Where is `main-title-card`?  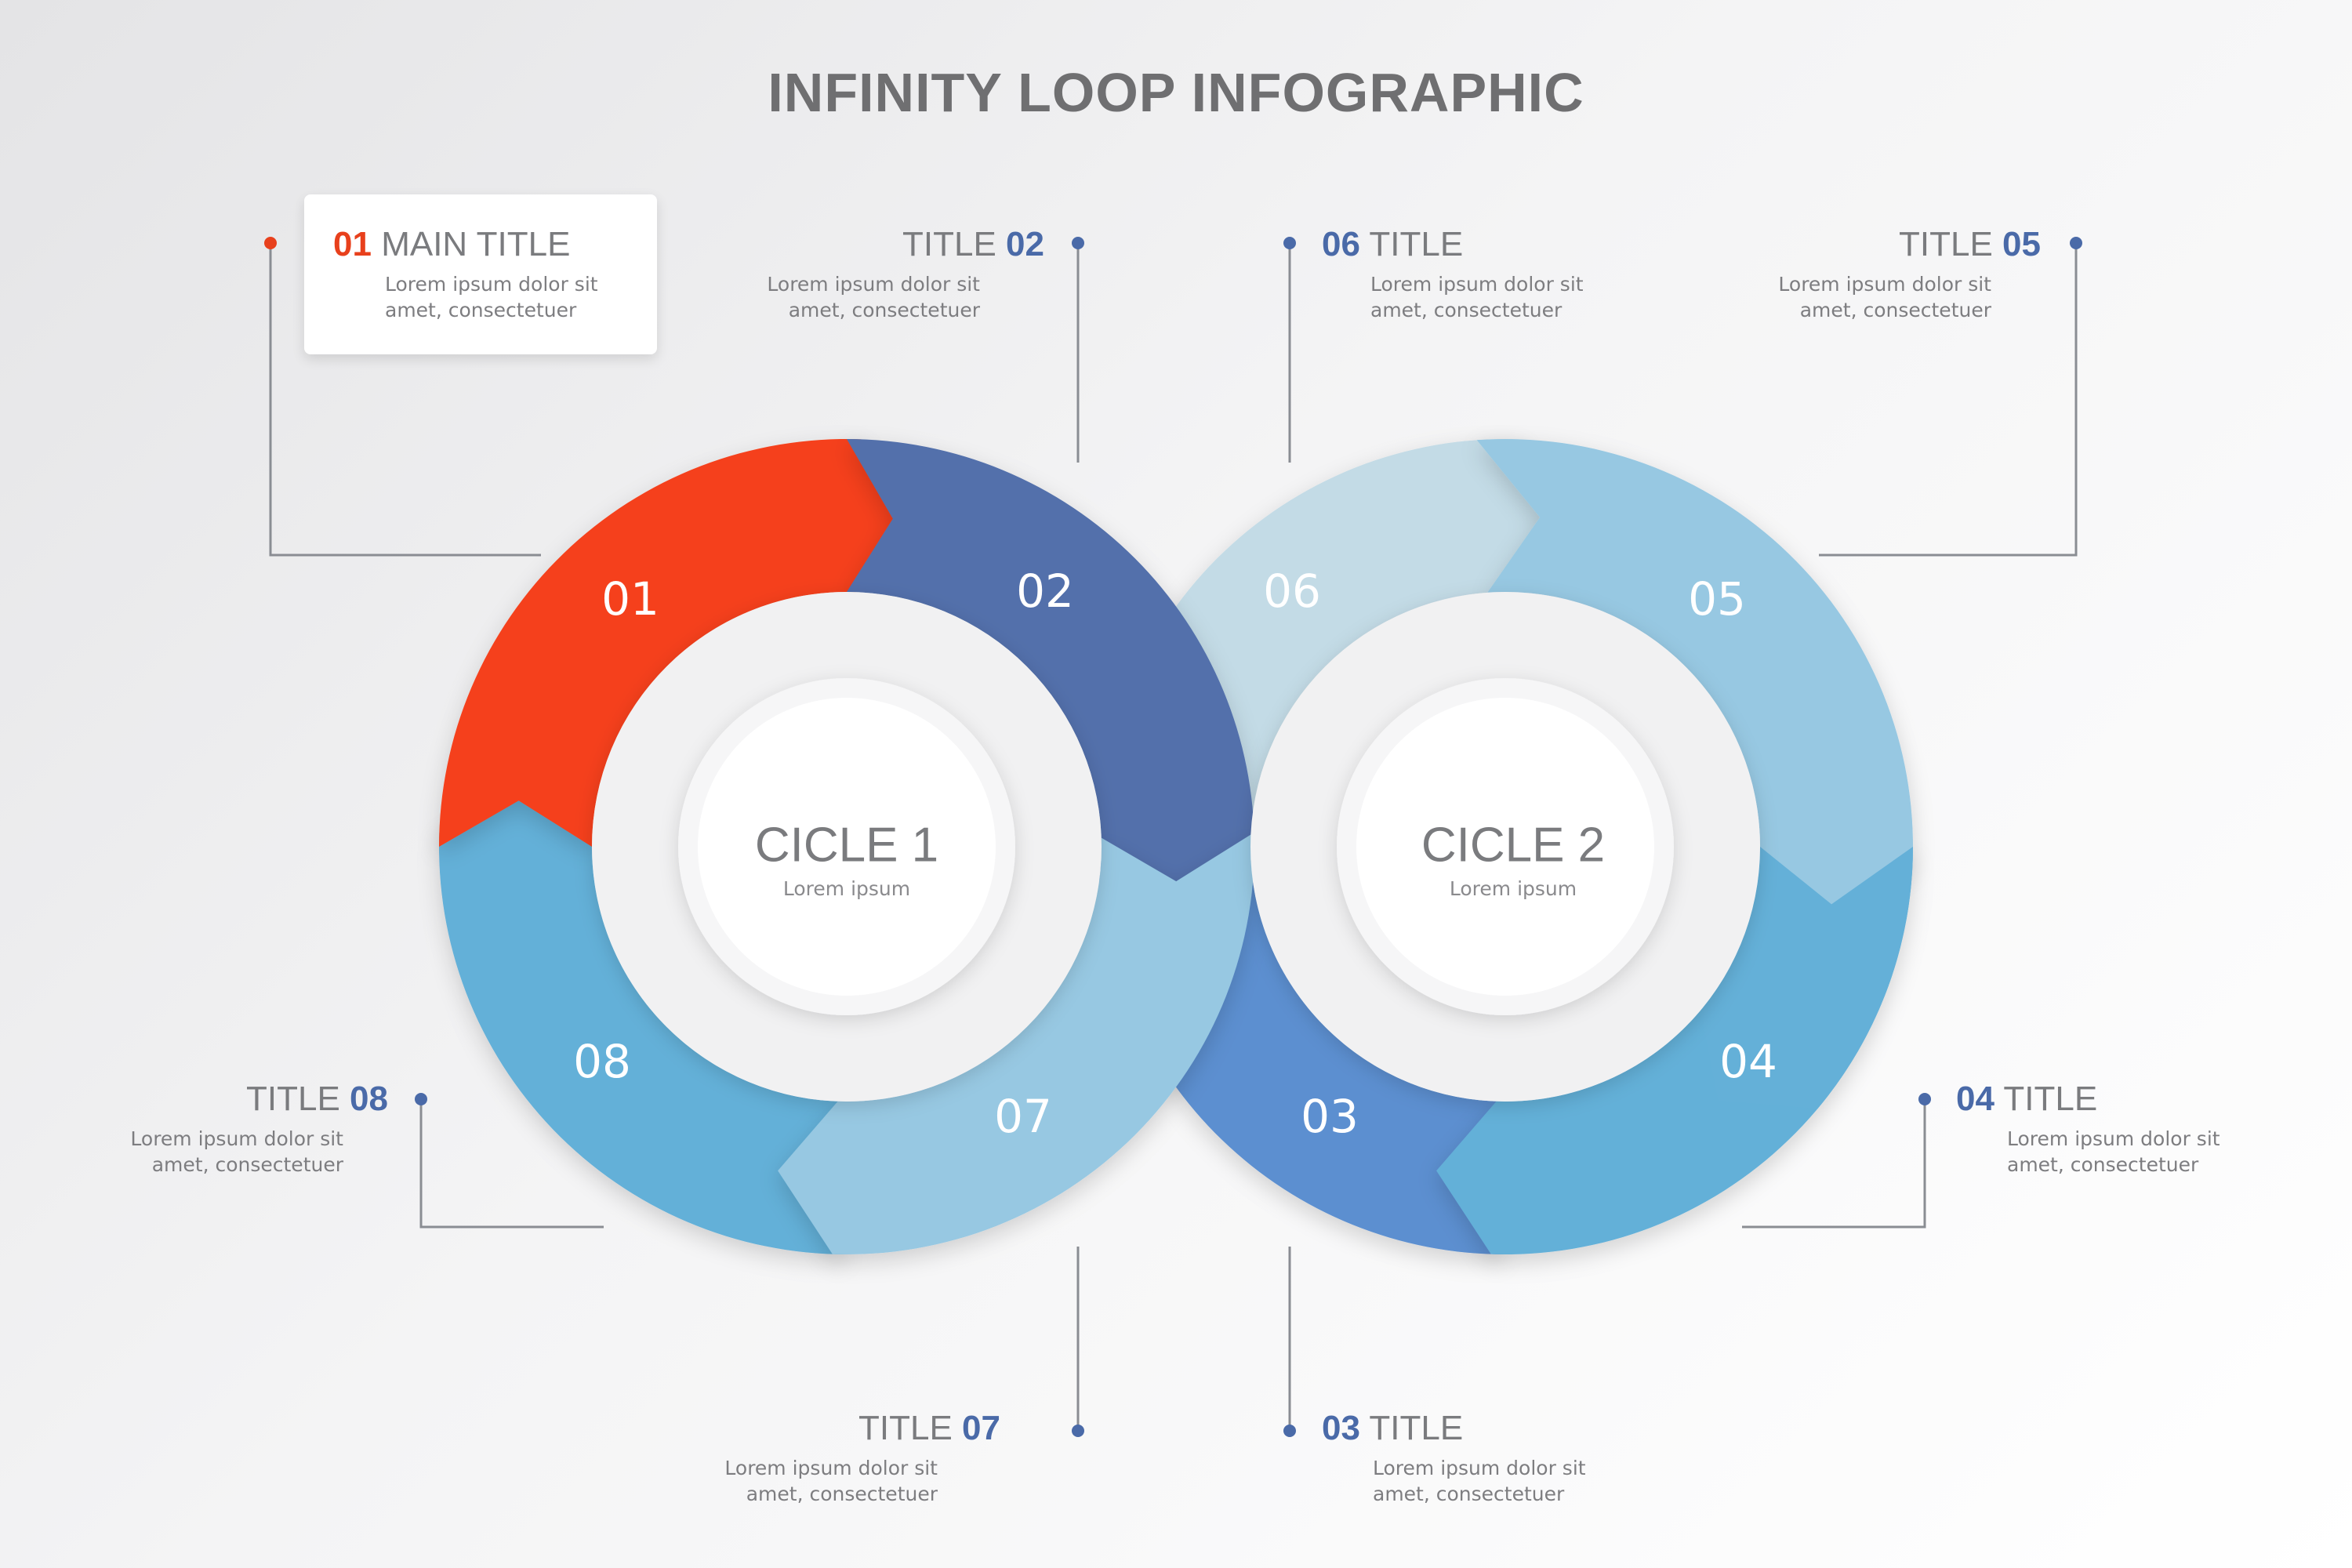 main-title-card is located at coordinates (480, 274).